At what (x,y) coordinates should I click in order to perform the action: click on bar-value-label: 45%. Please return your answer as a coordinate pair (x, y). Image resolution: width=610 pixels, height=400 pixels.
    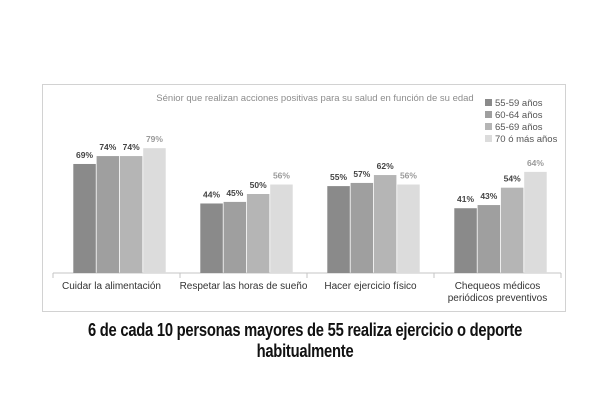
    Looking at the image, I should click on (234, 193).